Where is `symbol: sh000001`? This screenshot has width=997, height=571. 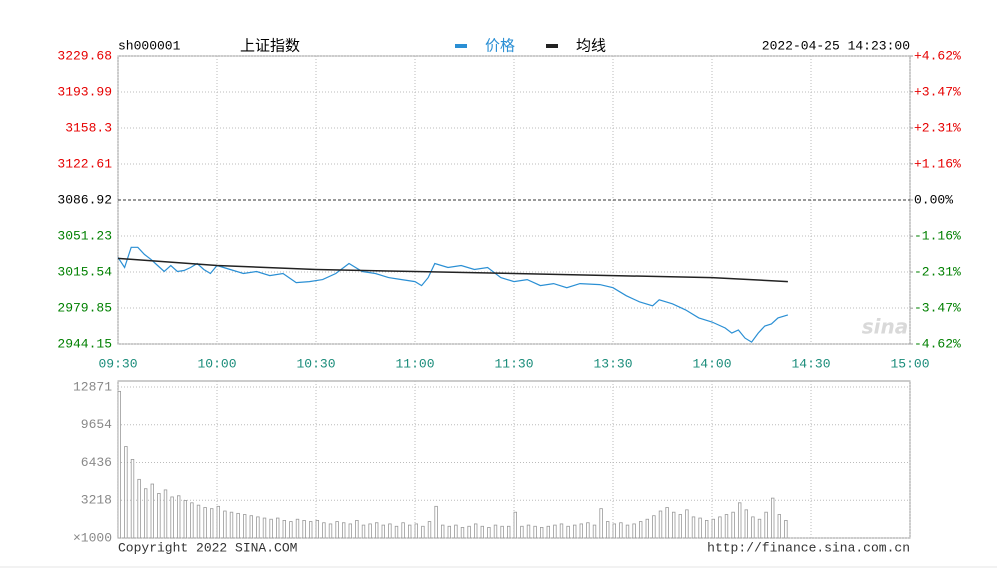
symbol: sh000001 is located at coordinates (149, 45).